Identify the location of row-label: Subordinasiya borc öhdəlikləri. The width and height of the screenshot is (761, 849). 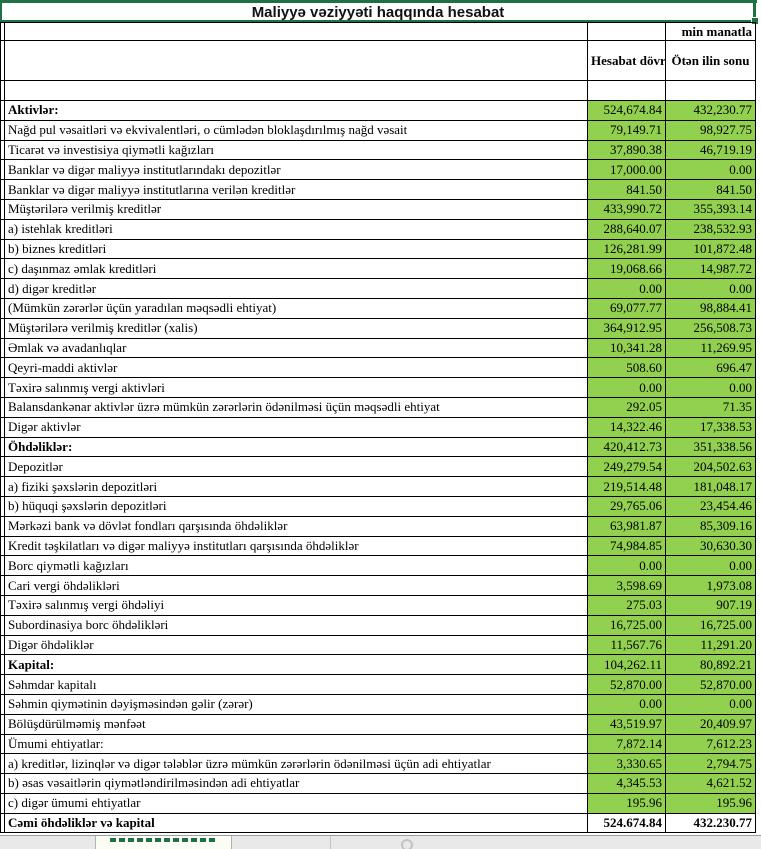
(296, 625).